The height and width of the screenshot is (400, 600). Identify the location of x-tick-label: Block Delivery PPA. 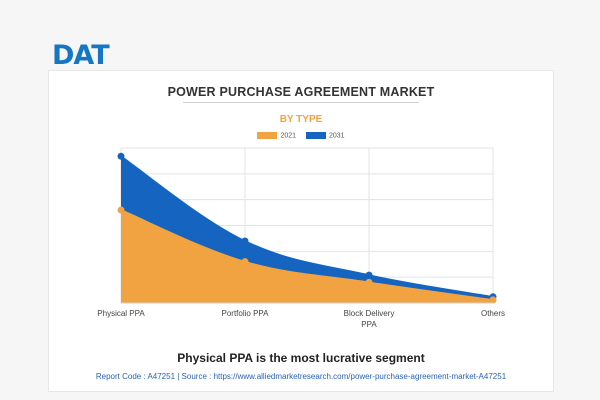
(369, 319).